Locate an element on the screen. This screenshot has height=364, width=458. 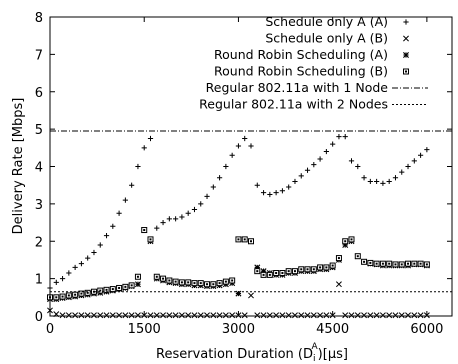
series-3-point-11-dot is located at coordinates (119, 287).